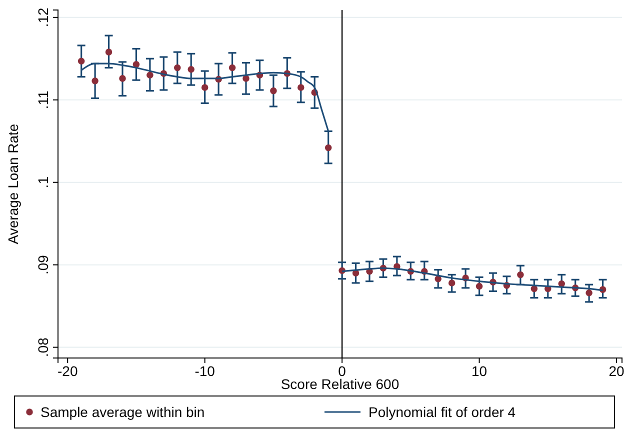  Describe the element at coordinates (205, 370) in the screenshot. I see `x-tick-label: -10` at that location.